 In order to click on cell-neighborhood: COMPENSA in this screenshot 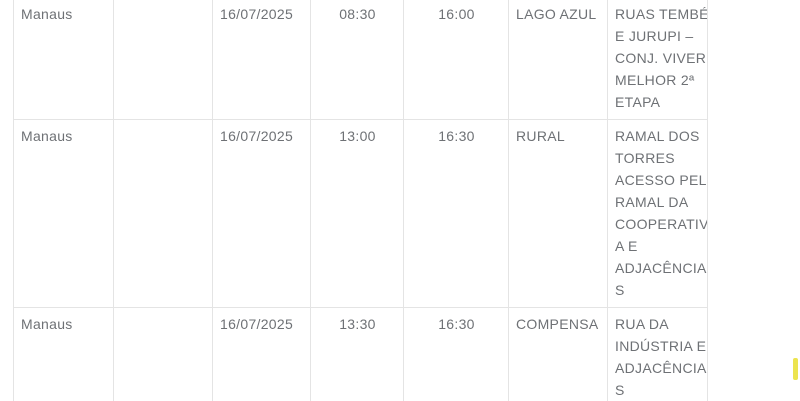, I will do `click(558, 354)`.